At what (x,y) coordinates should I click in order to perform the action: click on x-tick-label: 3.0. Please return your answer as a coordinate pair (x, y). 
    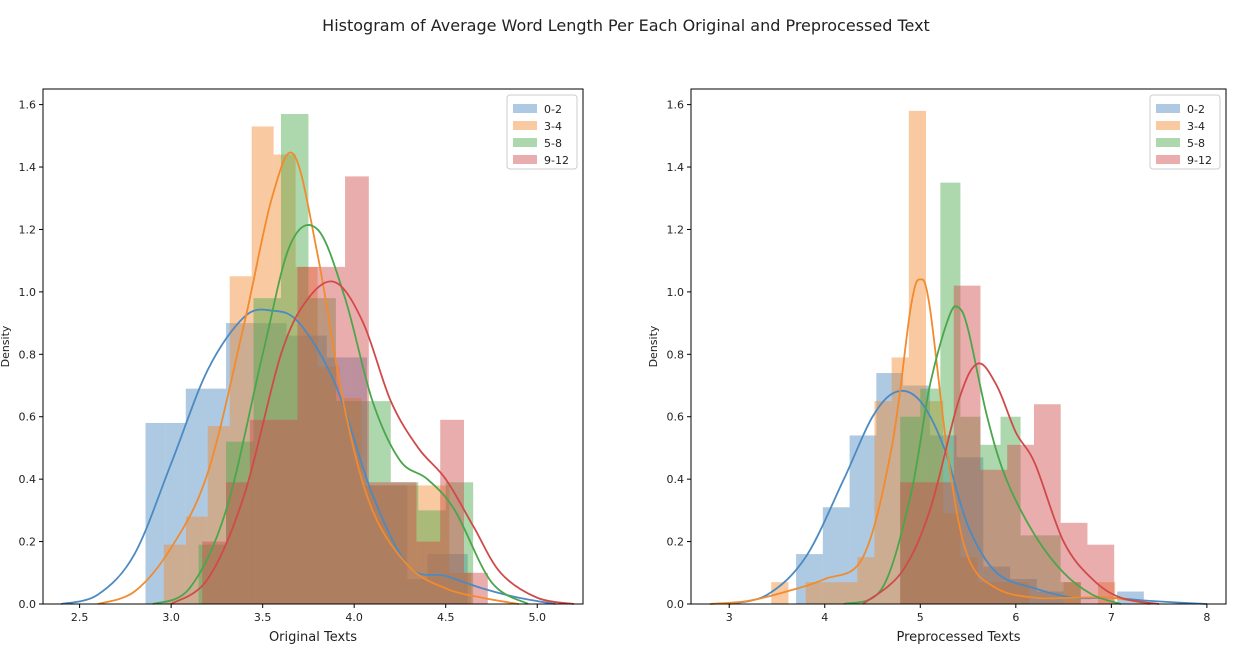
    Looking at the image, I should click on (171, 617).